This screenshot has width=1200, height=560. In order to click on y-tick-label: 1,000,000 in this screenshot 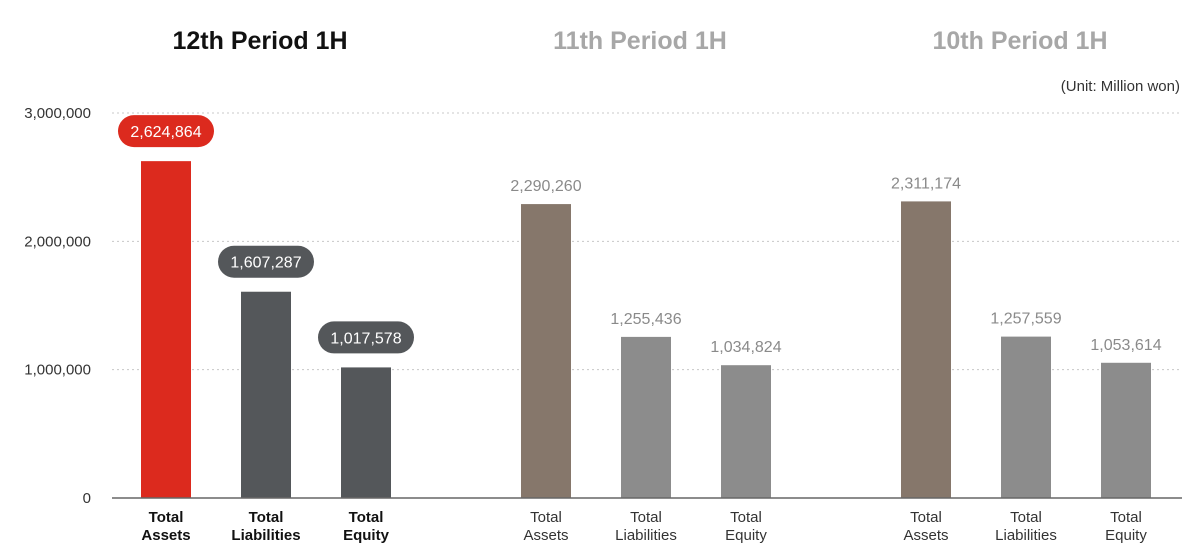, I will do `click(57, 370)`.